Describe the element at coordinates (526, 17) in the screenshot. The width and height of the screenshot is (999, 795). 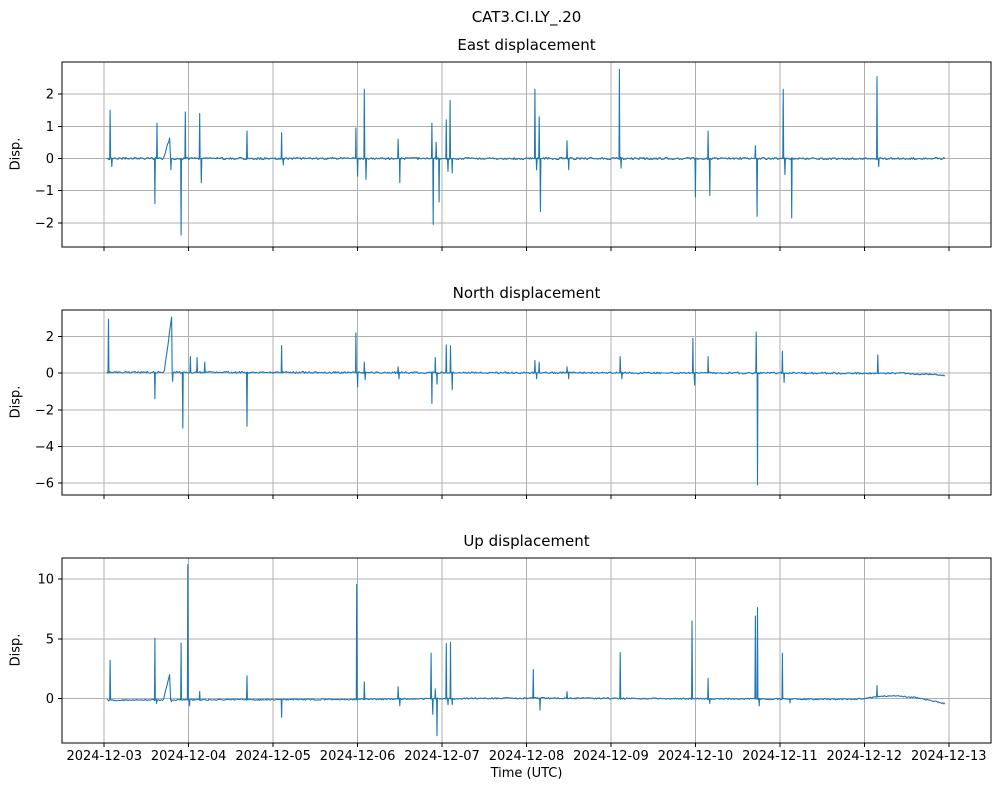
I see `figure-title: CAT3.CI.LY_.20` at that location.